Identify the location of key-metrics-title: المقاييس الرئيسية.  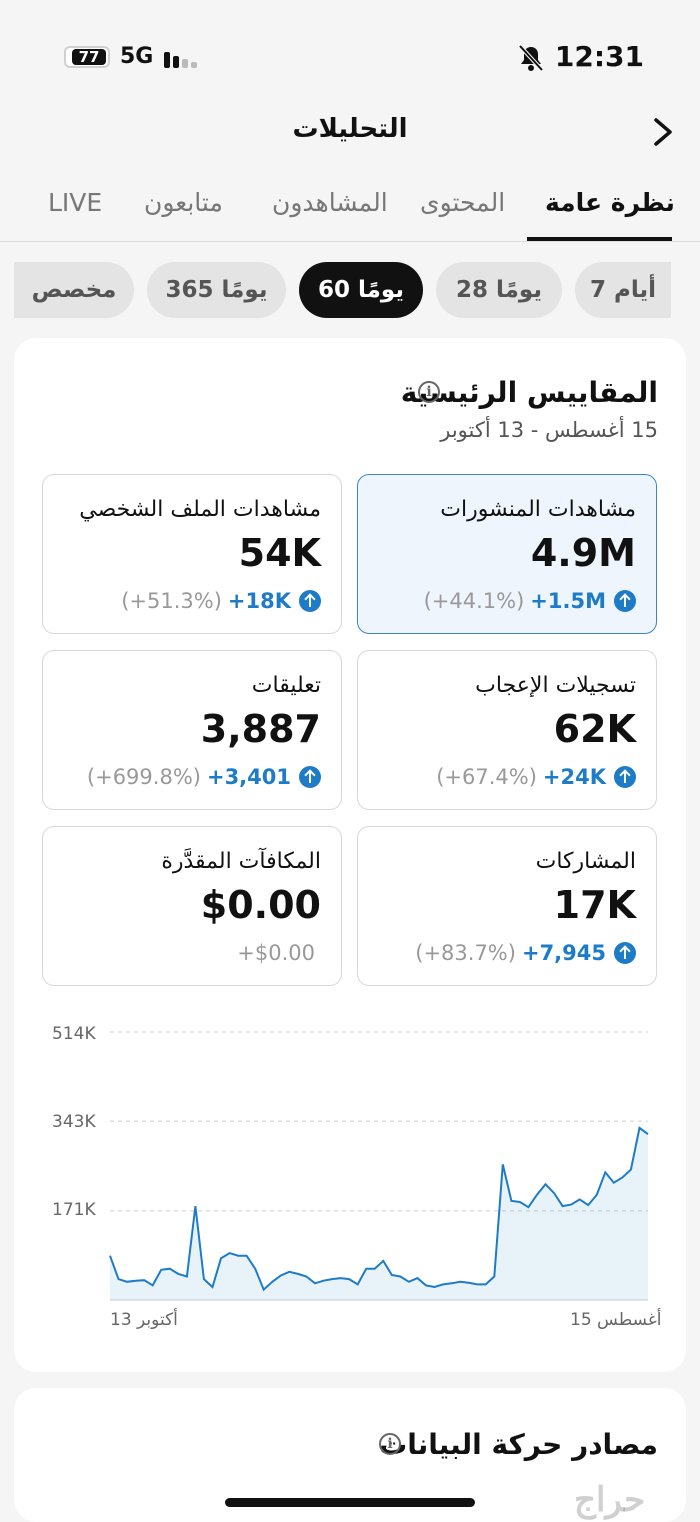
(529, 392).